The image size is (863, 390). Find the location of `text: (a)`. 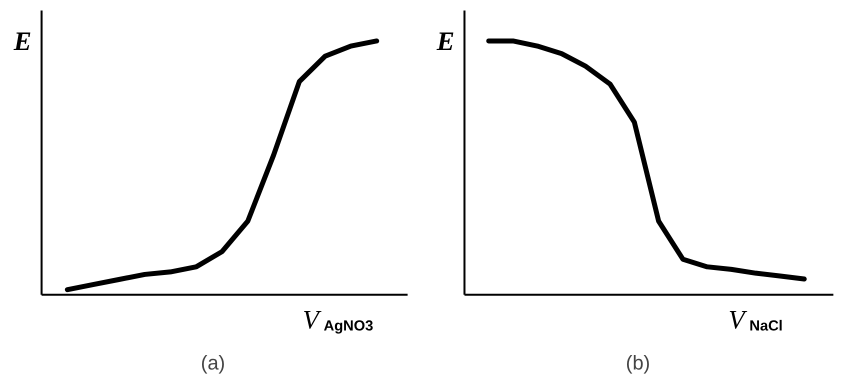

text: (a) is located at coordinates (213, 363).